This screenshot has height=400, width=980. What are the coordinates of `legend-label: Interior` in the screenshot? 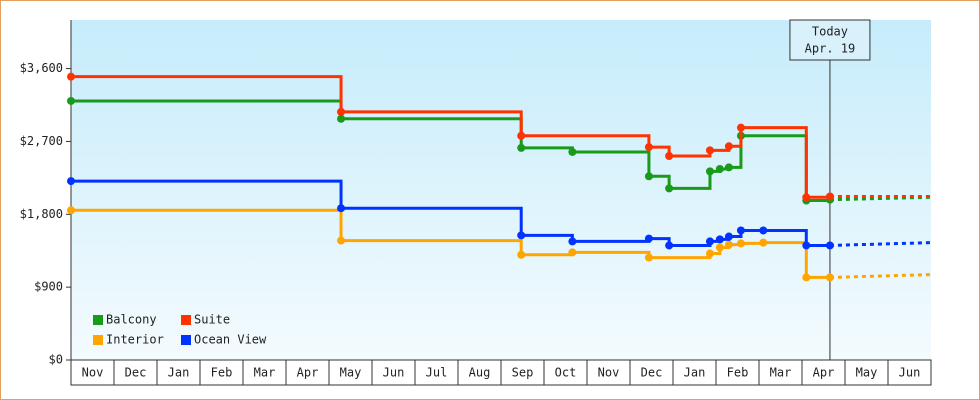 It's located at (135, 340).